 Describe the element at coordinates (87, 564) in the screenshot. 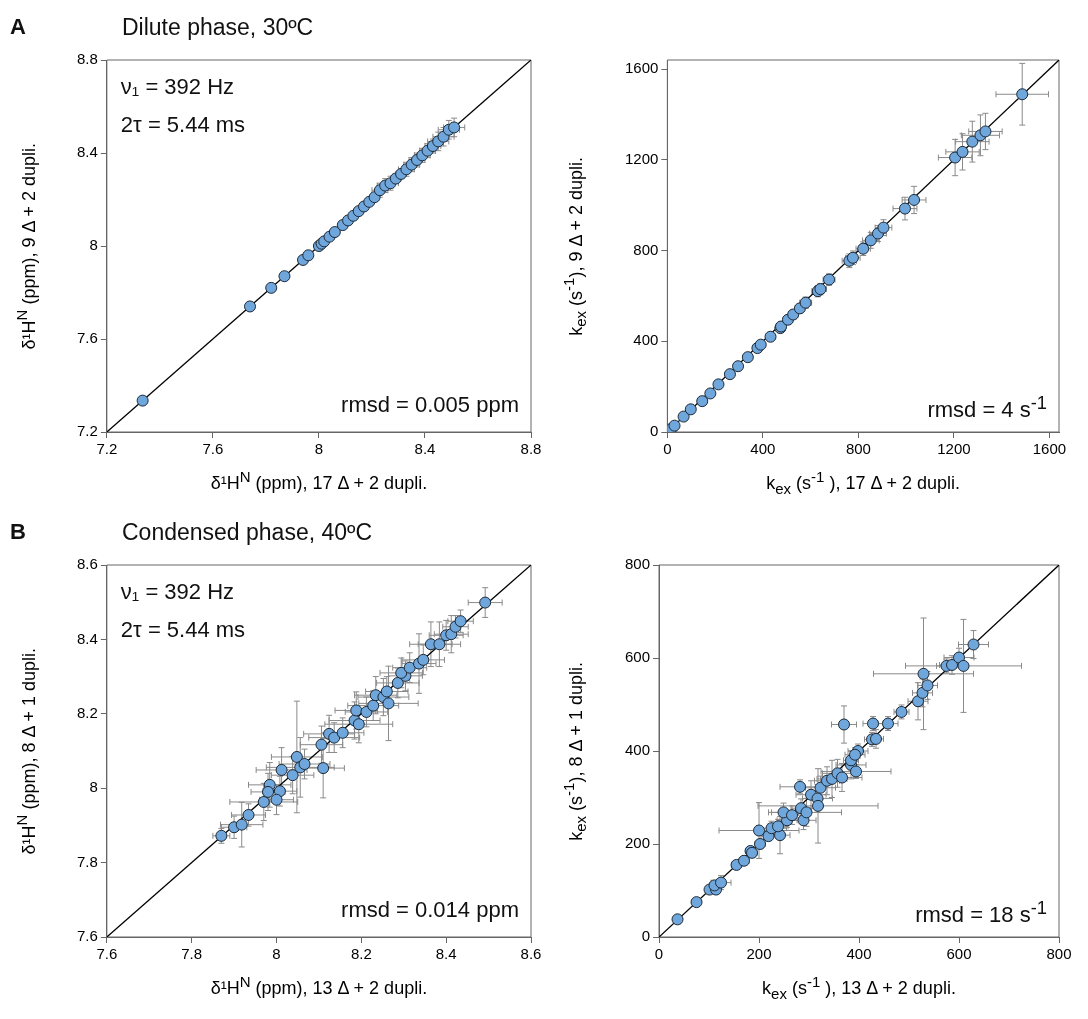

I see `y-tick-label: 8.6` at that location.